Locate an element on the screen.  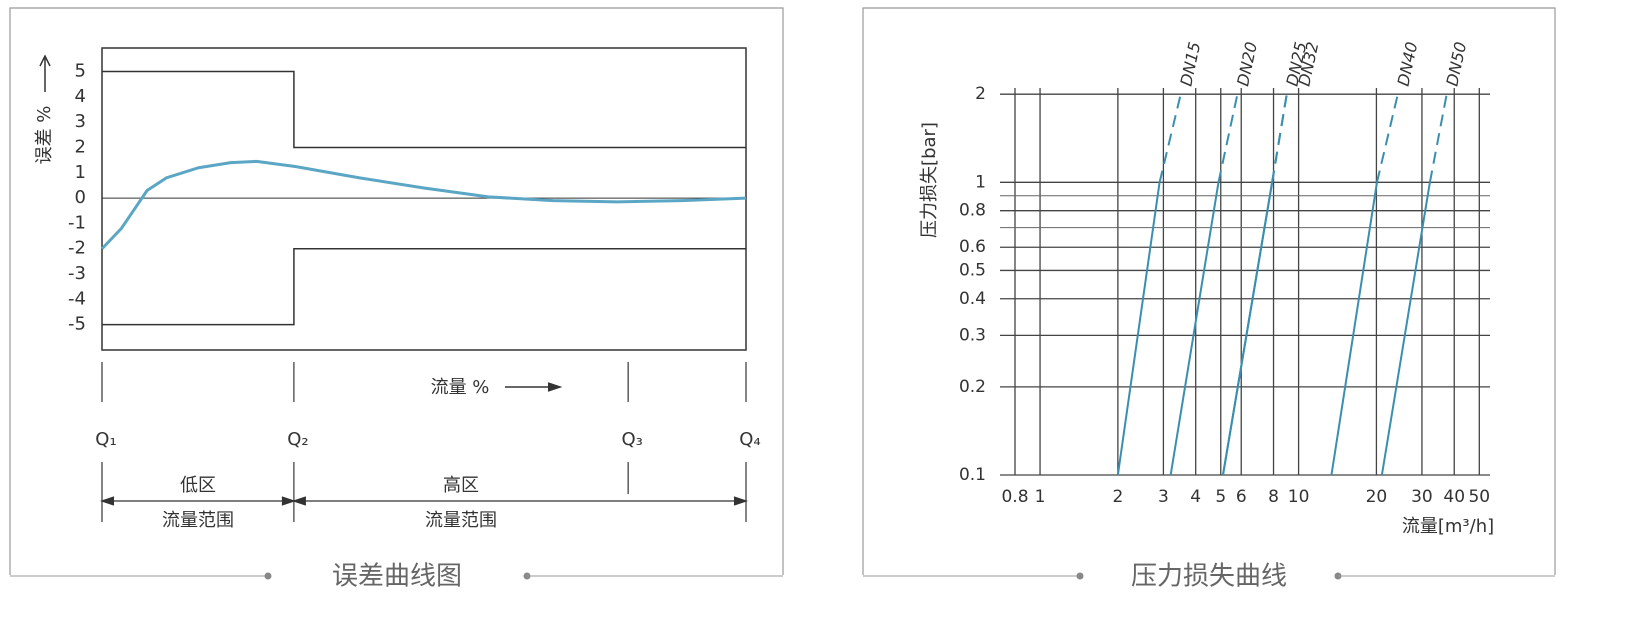
x-tick-label: 50 is located at coordinates (1479, 497).